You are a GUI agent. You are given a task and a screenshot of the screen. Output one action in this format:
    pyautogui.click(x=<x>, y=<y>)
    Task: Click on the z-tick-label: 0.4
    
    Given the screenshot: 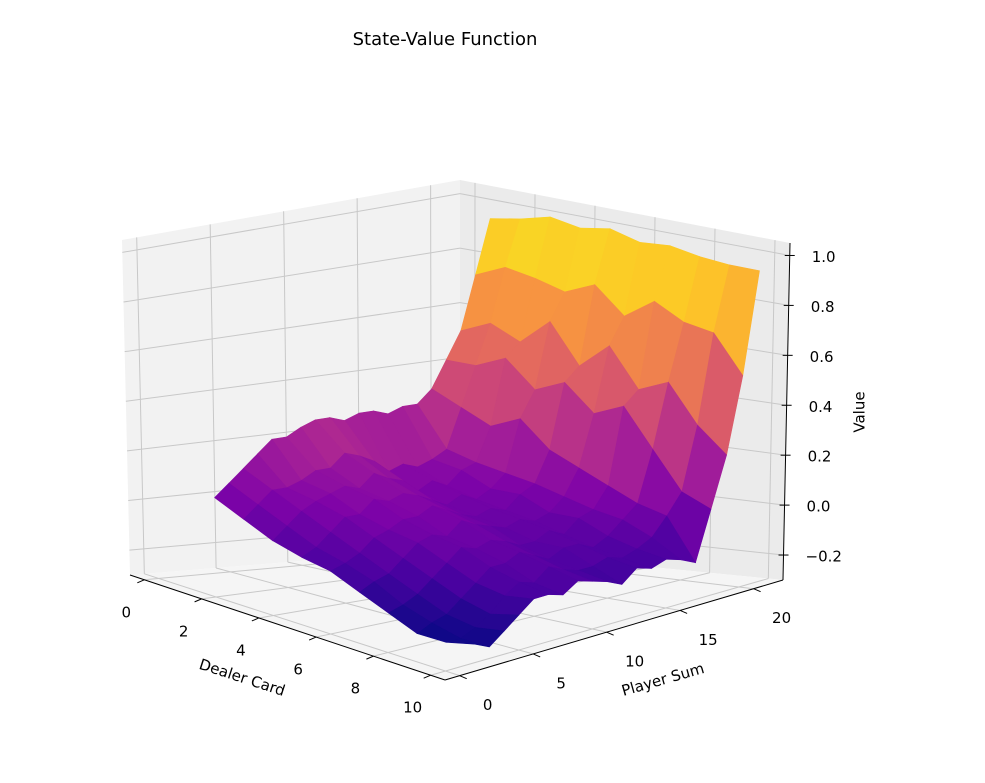 What is the action you would take?
    pyautogui.click(x=821, y=407)
    